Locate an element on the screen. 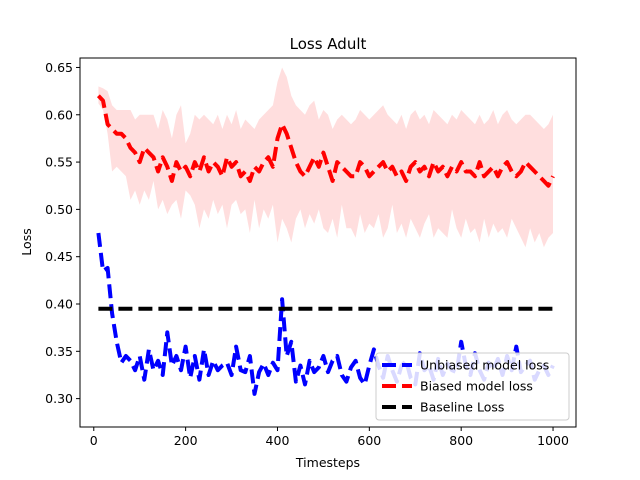 The height and width of the screenshot is (480, 640). chart-title: Loss Adult is located at coordinates (328, 44).